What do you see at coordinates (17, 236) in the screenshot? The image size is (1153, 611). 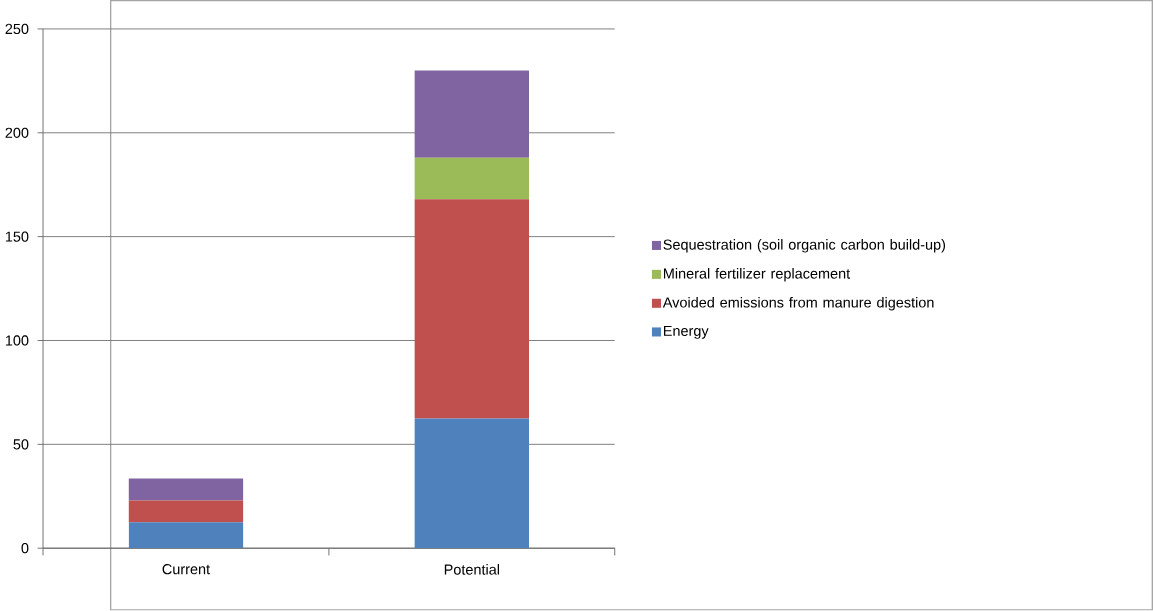 I see `y-tick-label: 150` at bounding box center [17, 236].